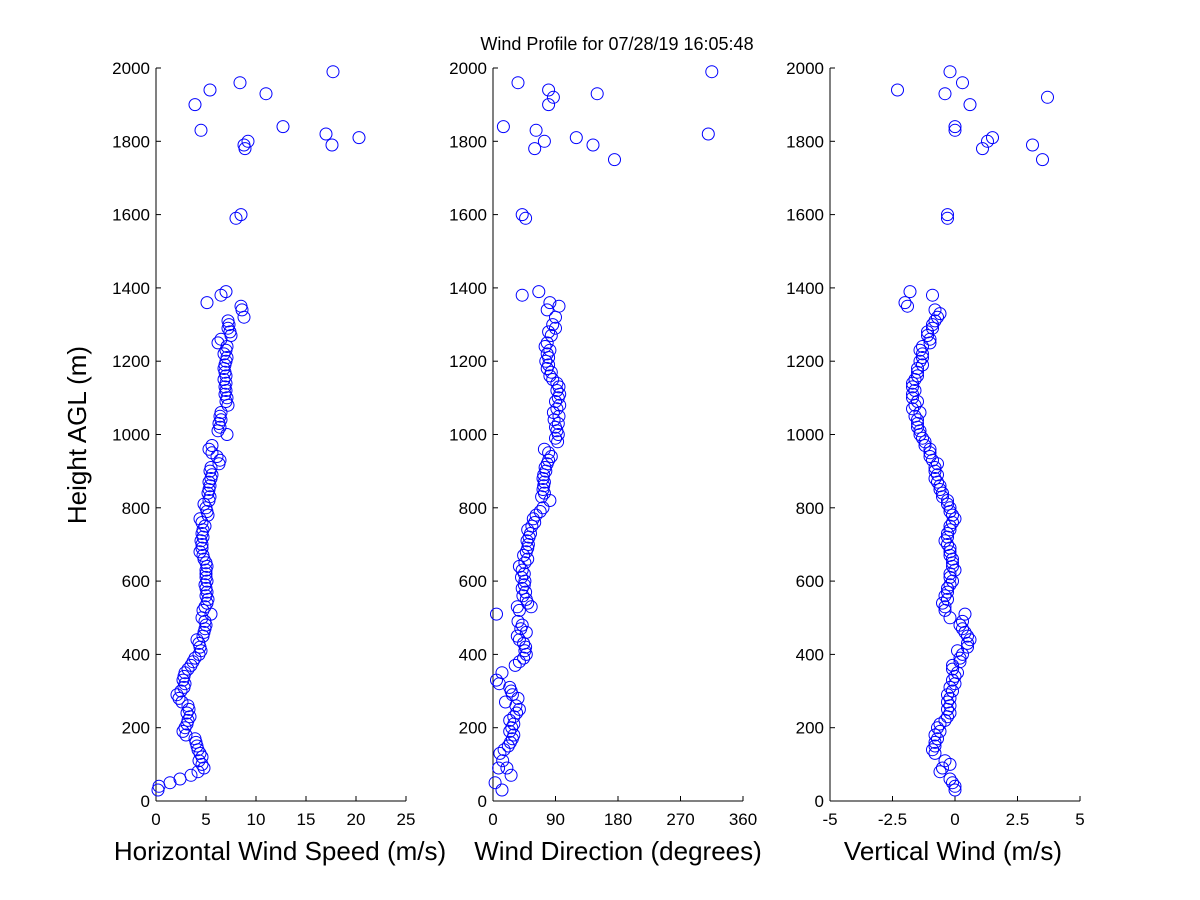 This screenshot has height=900, width=1200. Describe the element at coordinates (77, 435) in the screenshot. I see `y-axis-label: Height AGL (m)` at that location.